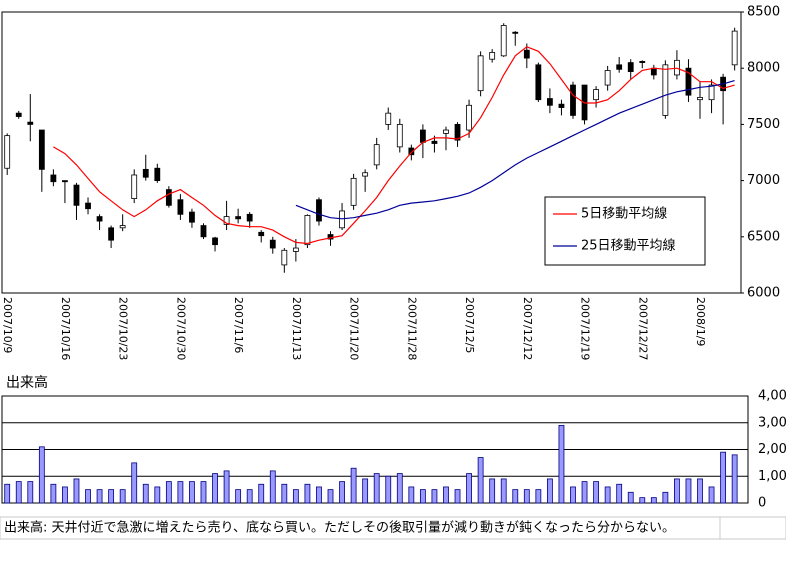  I want to click on y-tick-label: 4,00, so click(772, 396).